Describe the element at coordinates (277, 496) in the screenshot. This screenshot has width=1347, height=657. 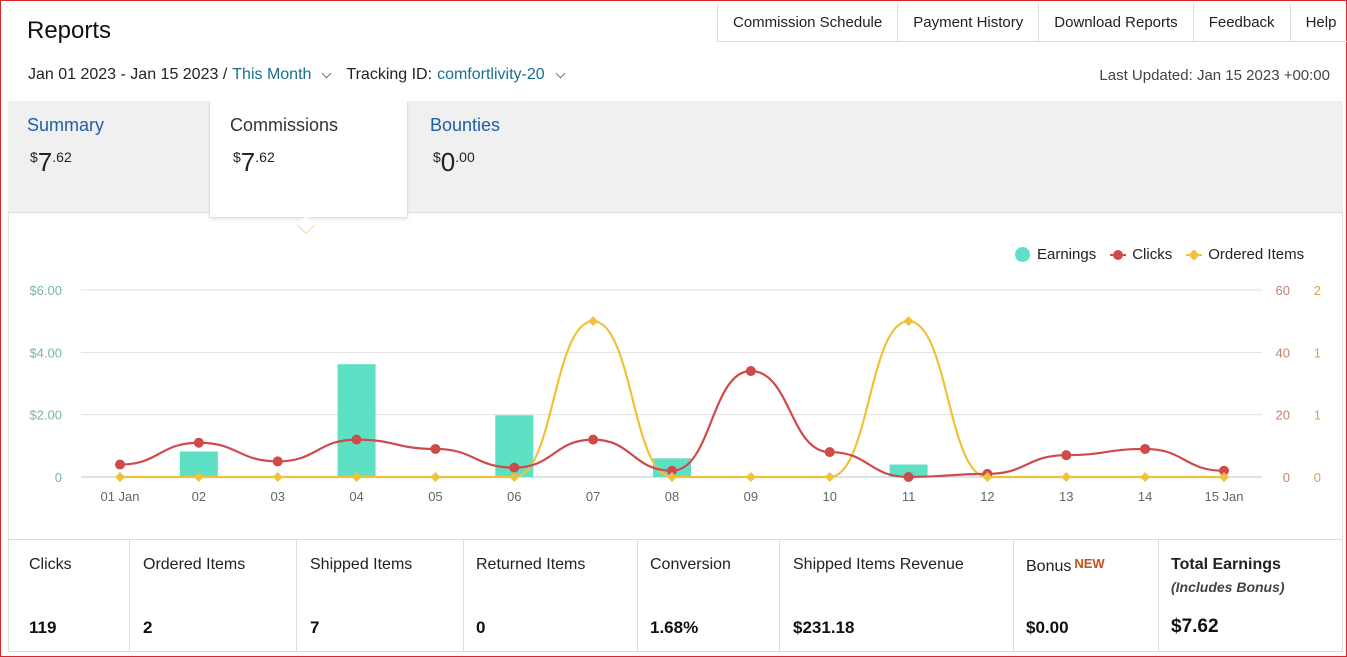
I see `x-tick-label: 03` at that location.